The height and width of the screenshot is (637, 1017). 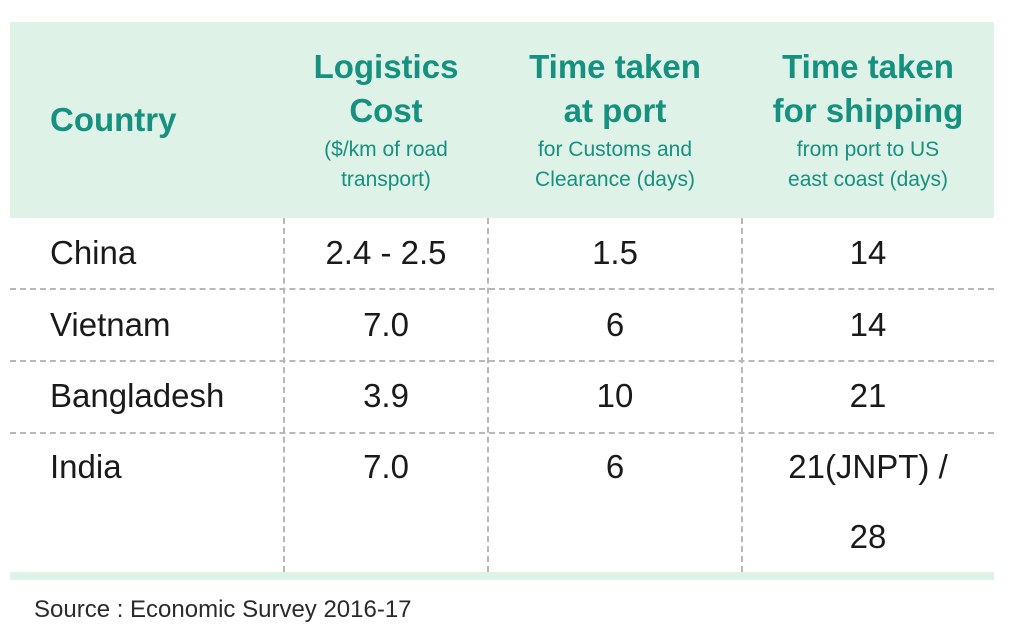 What do you see at coordinates (868, 536) in the screenshot?
I see `cell-shipping-time-line2: 28` at bounding box center [868, 536].